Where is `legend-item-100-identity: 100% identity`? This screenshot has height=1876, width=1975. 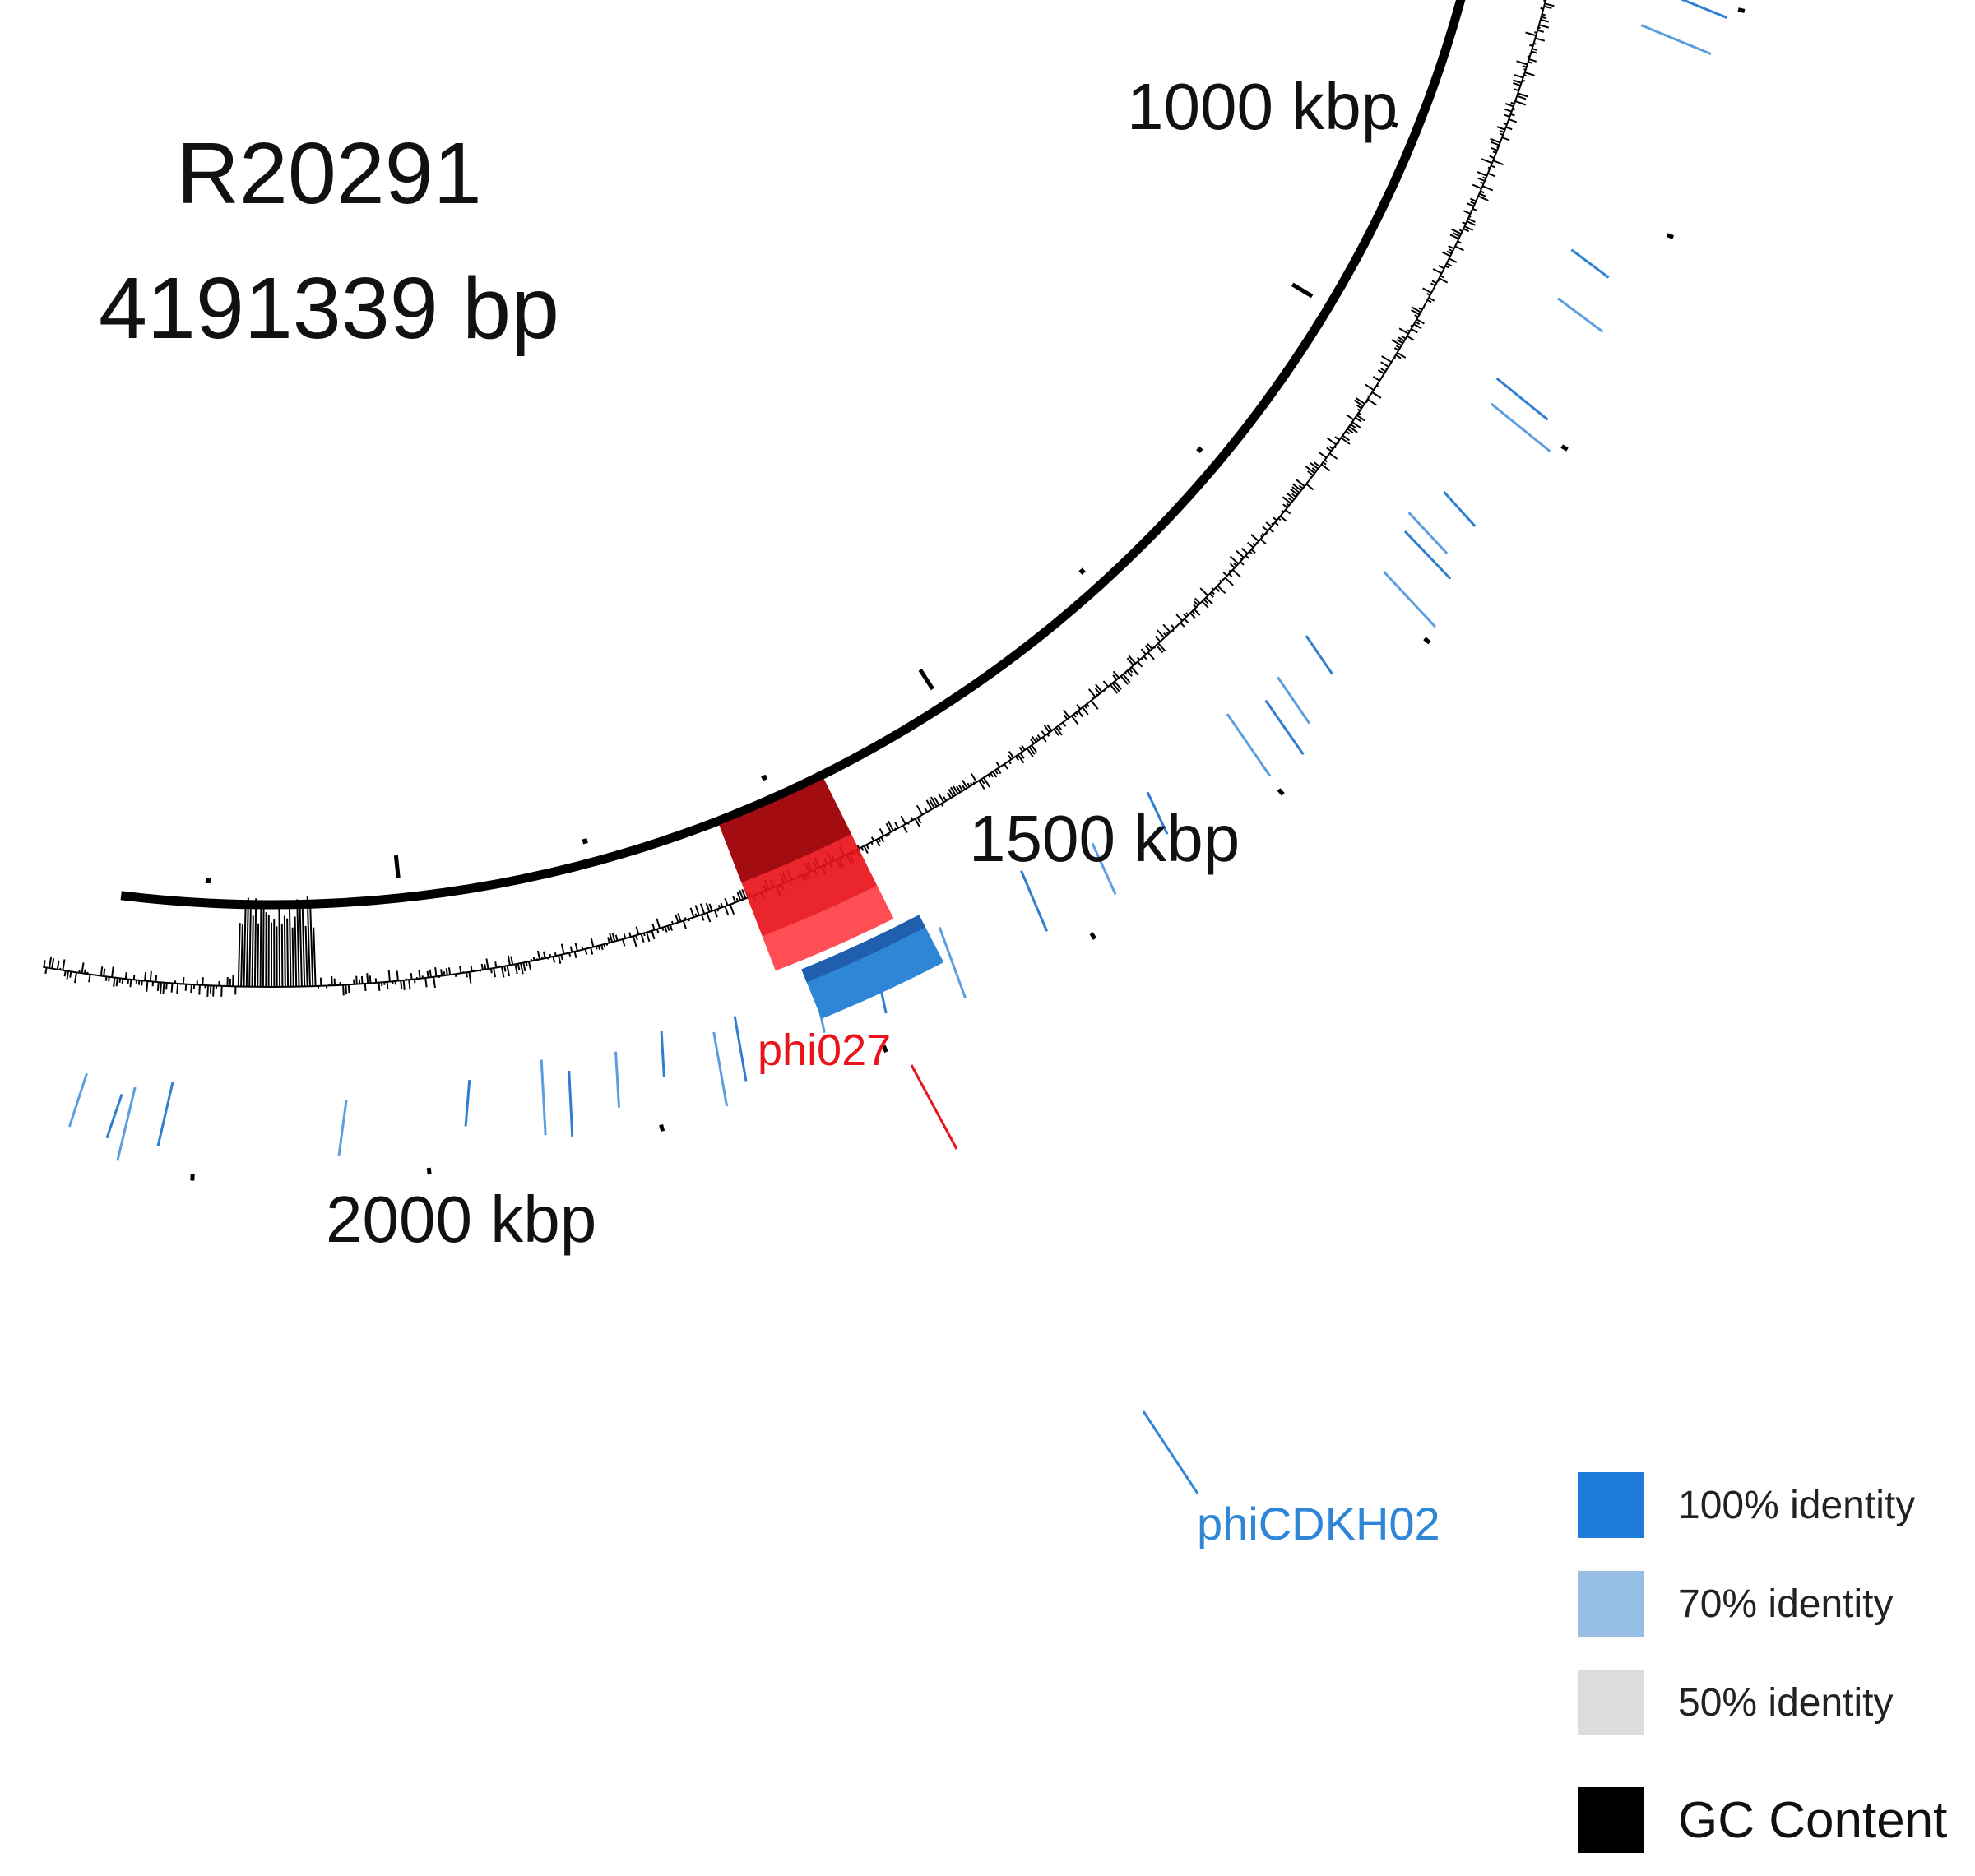 legend-item-100-identity: 100% identity is located at coordinates (1746, 1505).